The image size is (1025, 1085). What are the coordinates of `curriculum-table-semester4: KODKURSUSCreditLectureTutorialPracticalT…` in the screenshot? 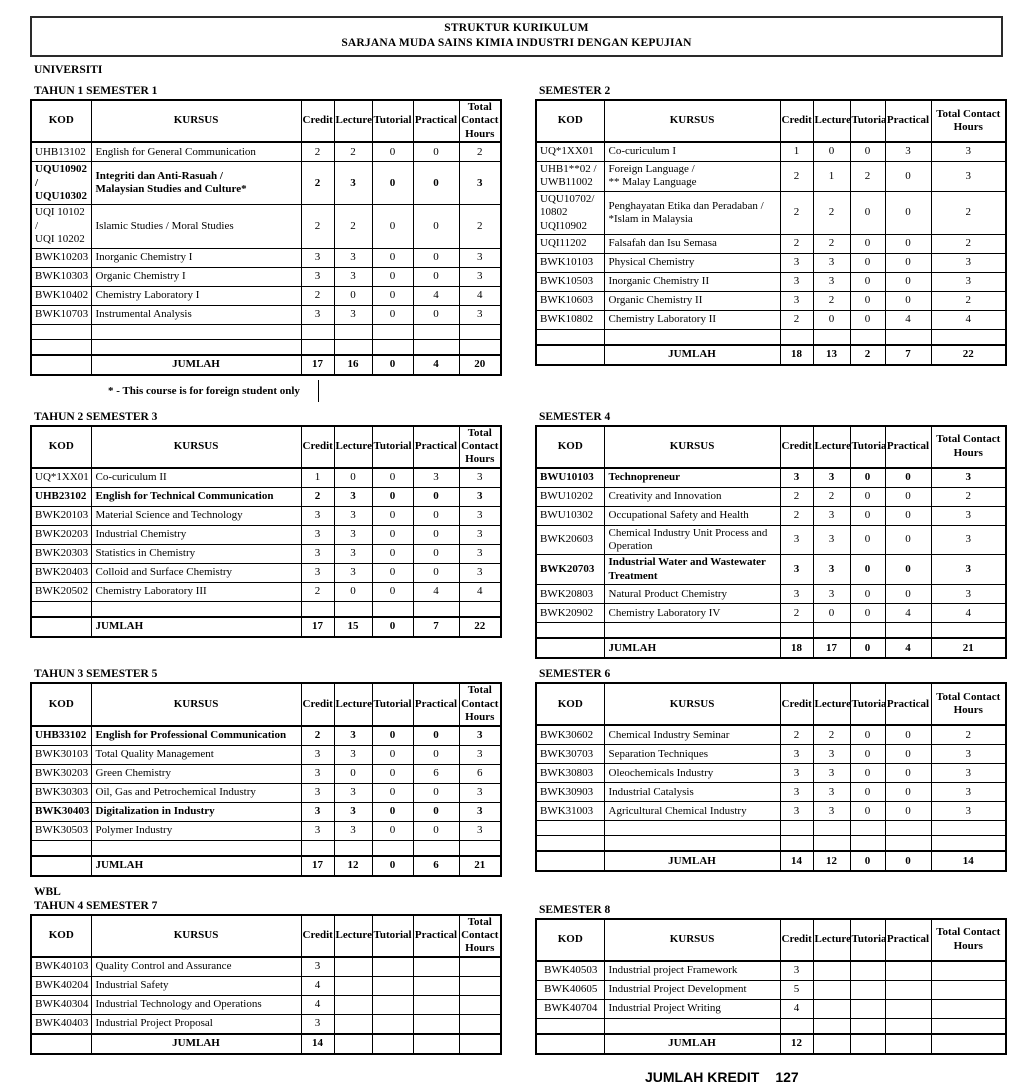 It's located at (771, 542).